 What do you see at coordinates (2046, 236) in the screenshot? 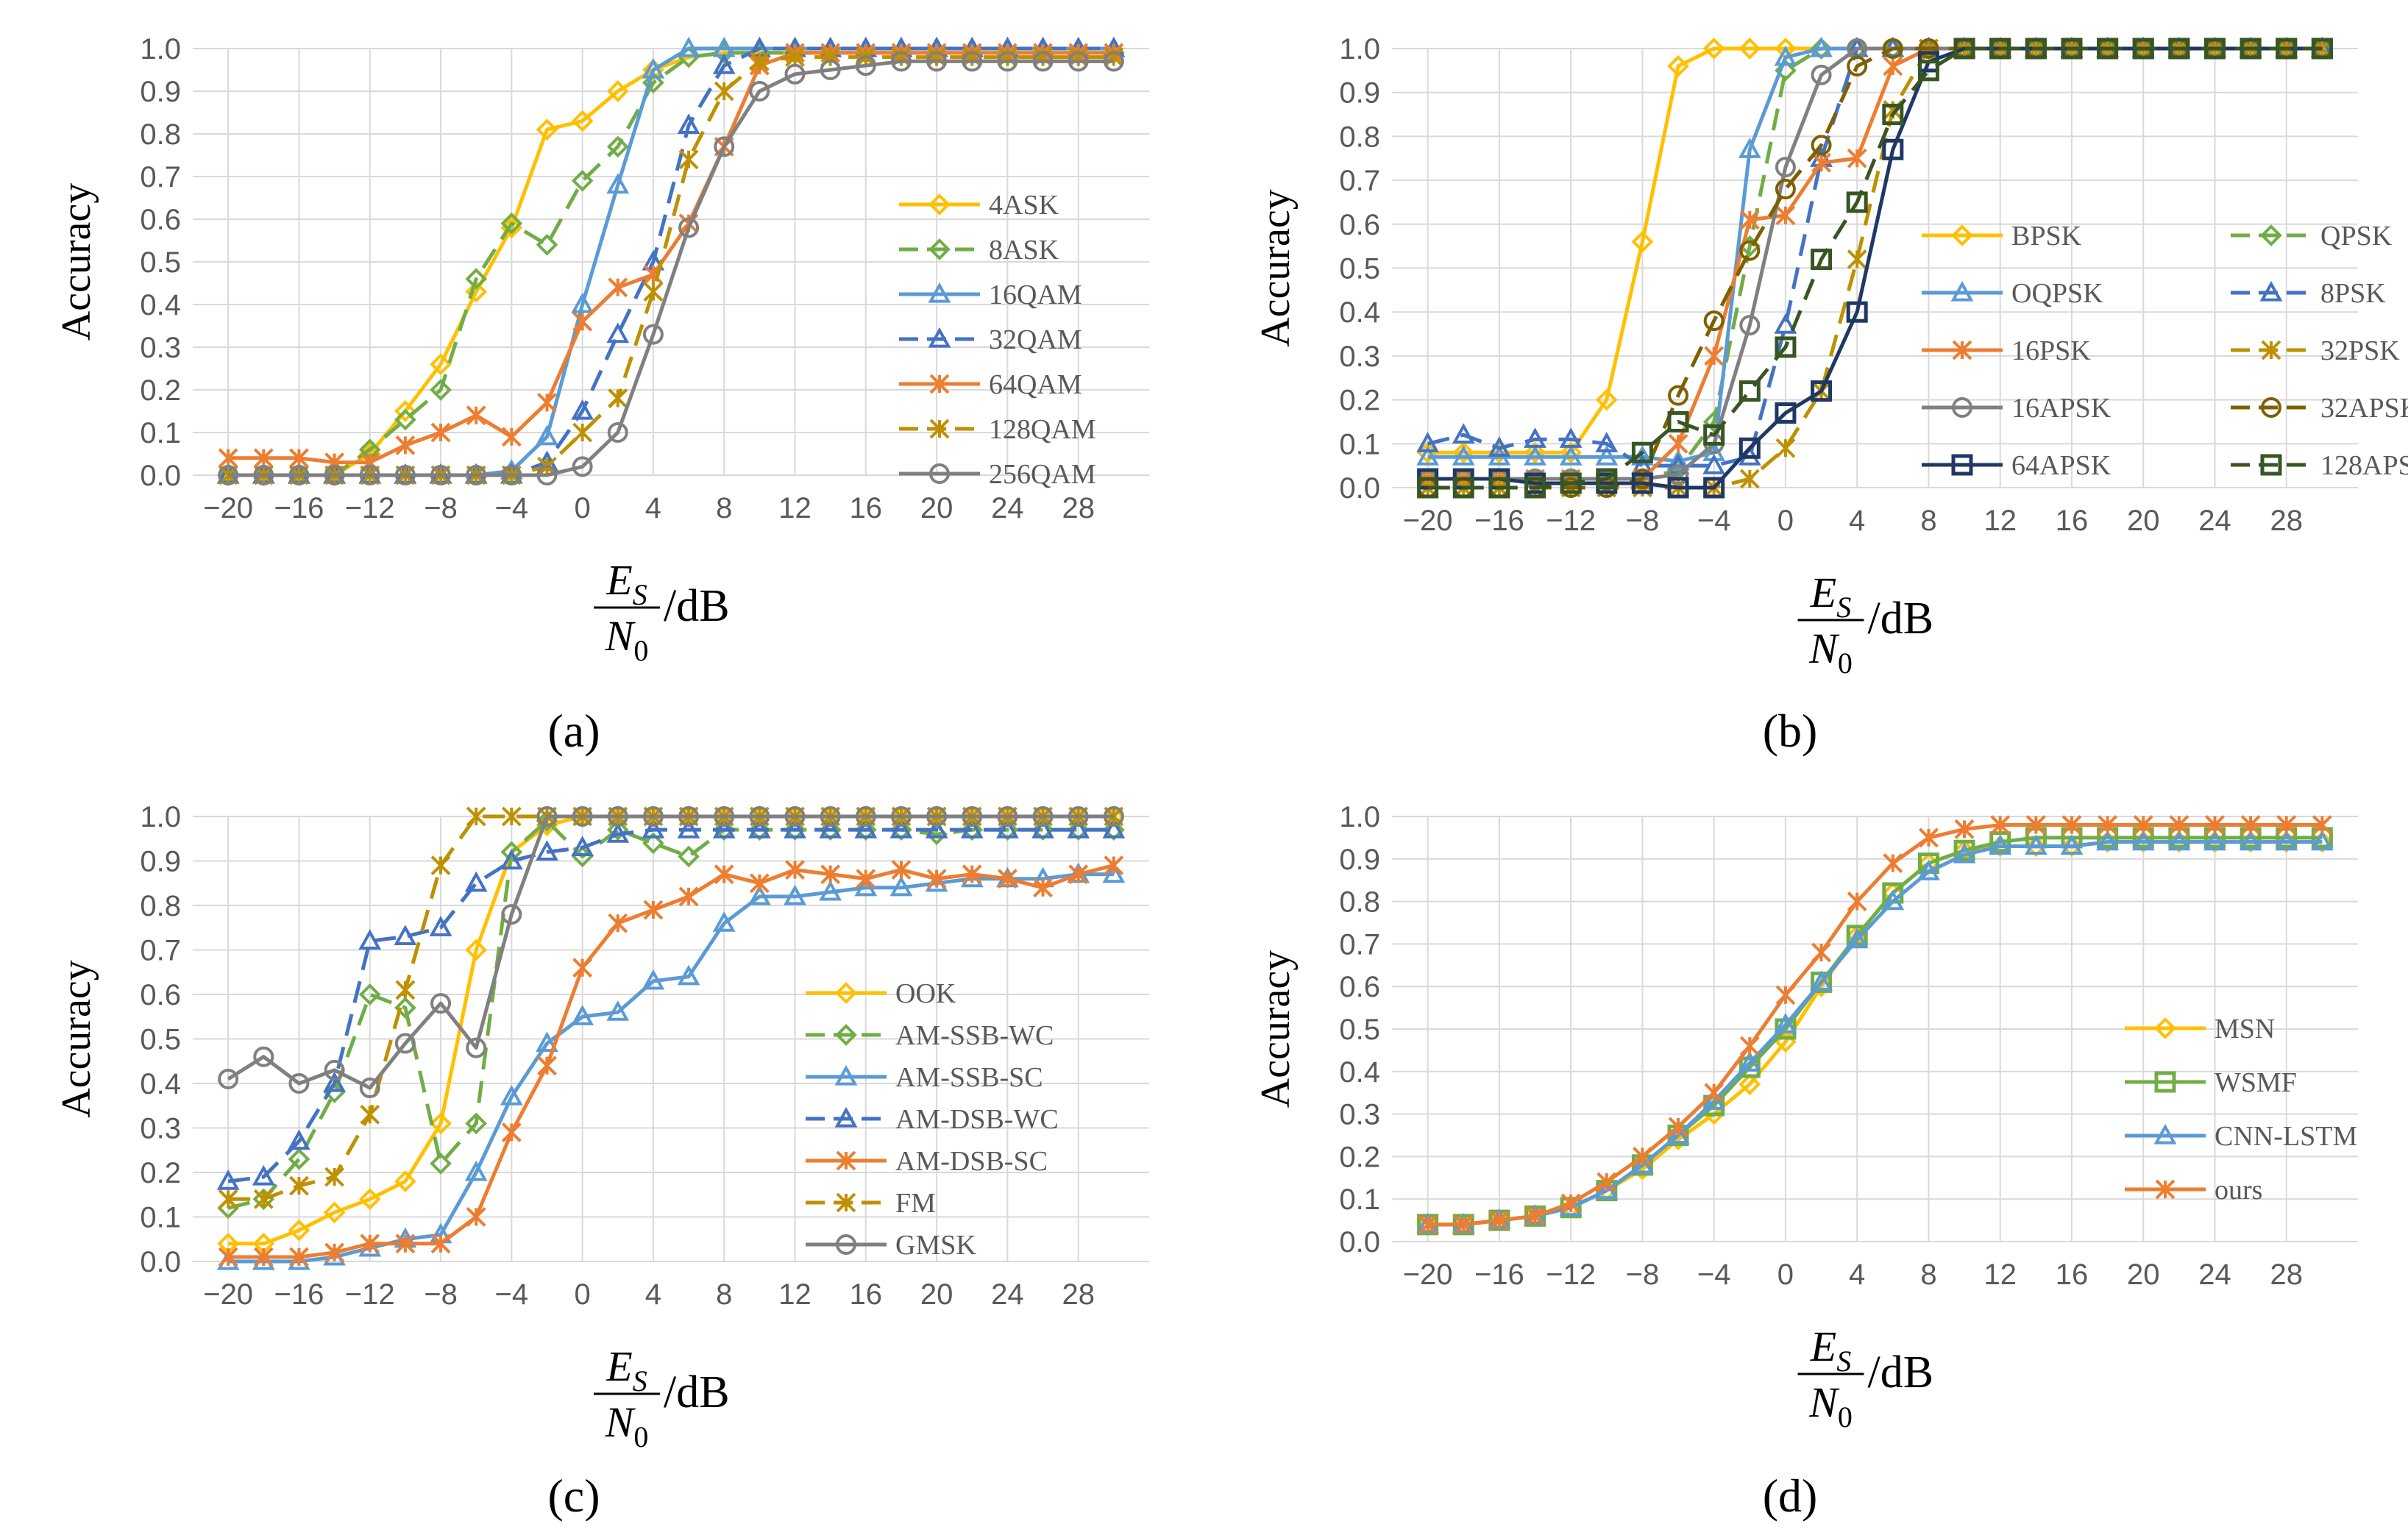
I see `legend-entry-bpsk-label: BPSK` at bounding box center [2046, 236].